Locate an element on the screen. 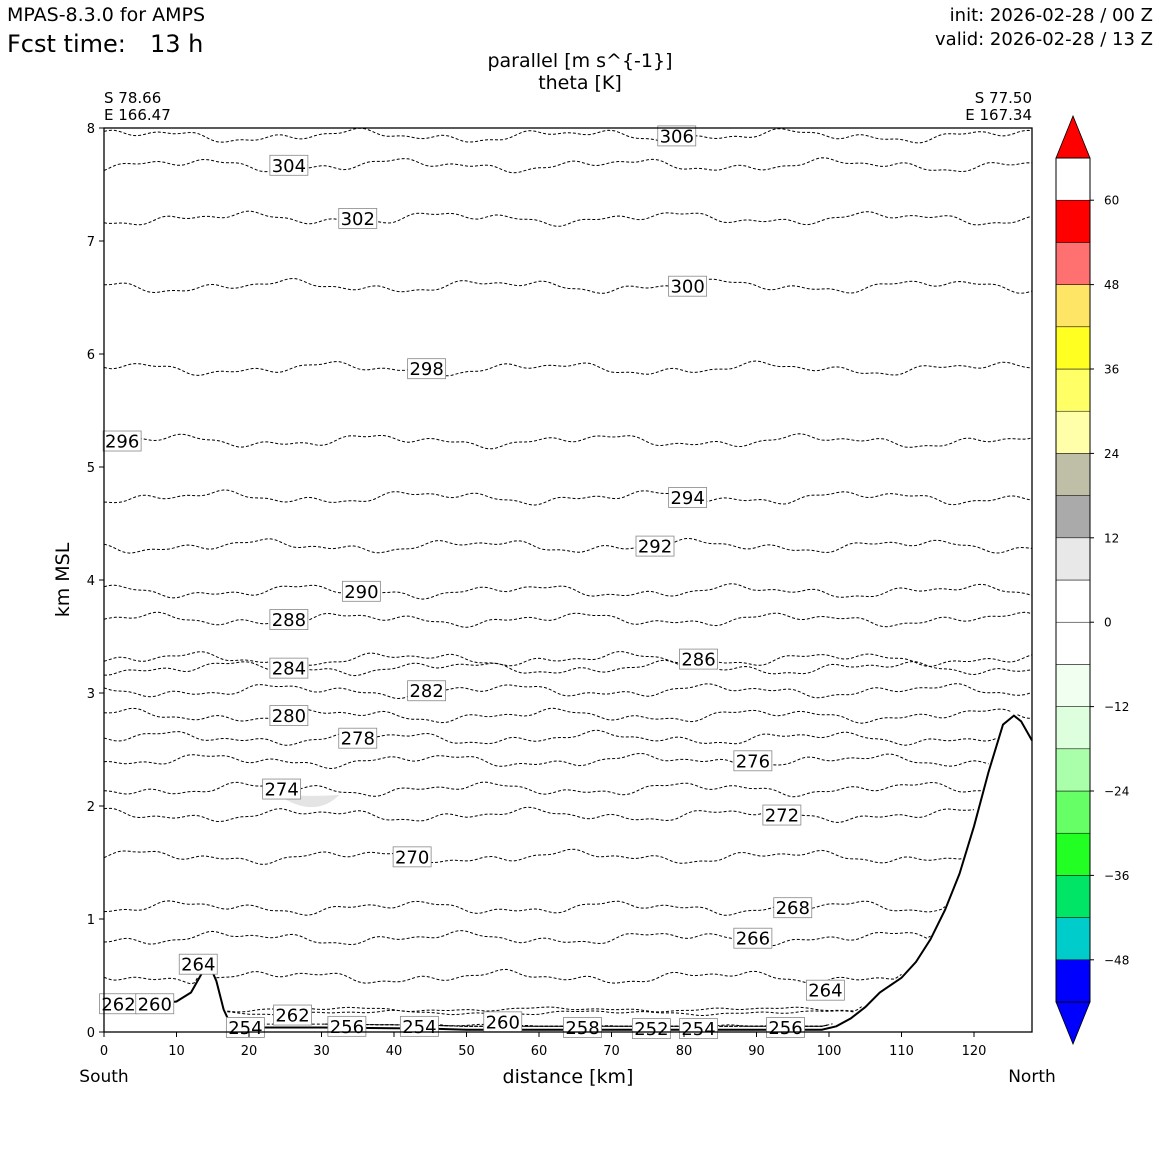  contour-label: 284 is located at coordinates (289, 668).